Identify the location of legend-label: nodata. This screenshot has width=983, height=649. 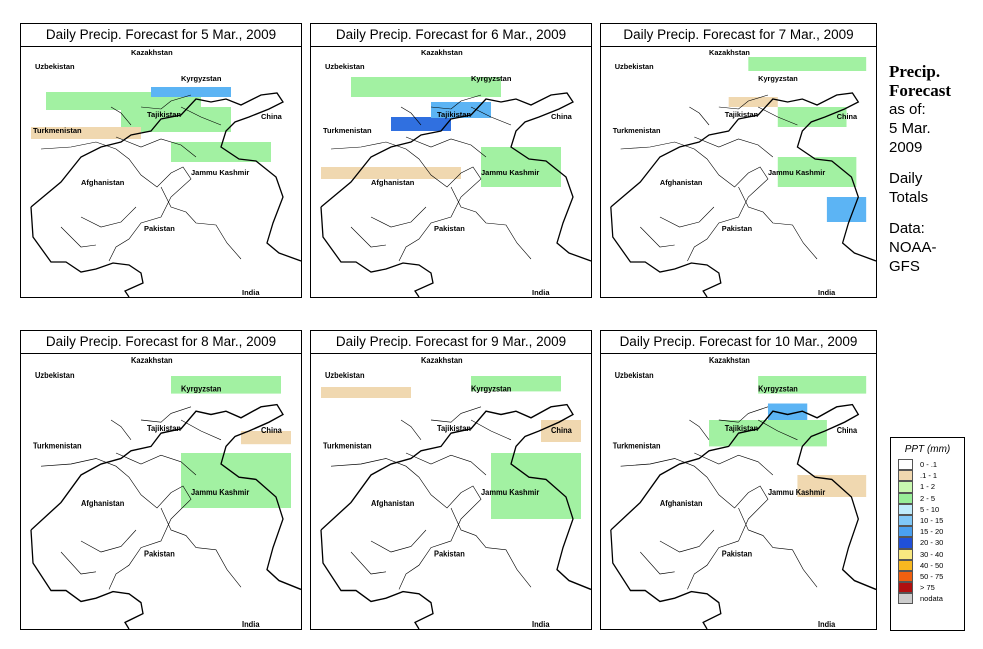
(931, 599).